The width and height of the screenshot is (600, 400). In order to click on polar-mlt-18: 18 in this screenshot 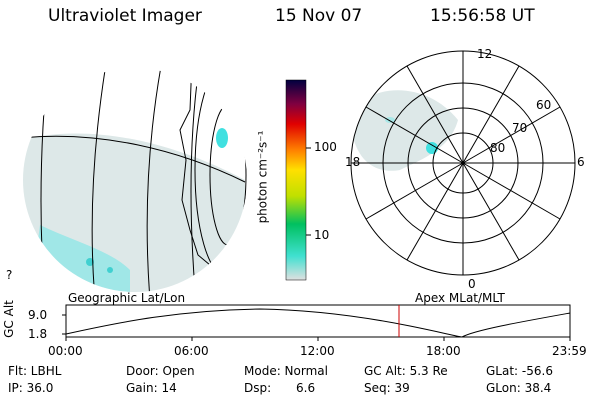, I will do `click(353, 162)`.